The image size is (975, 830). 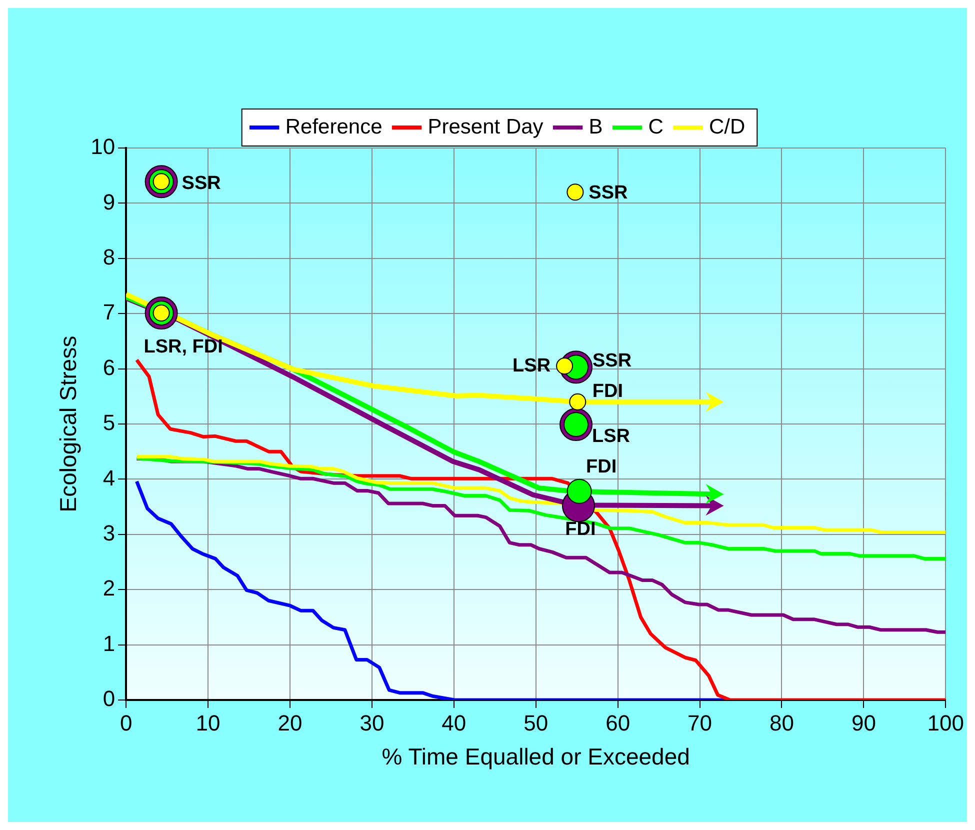 What do you see at coordinates (109, 588) in the screenshot?
I see `y-tick-label: 2` at bounding box center [109, 588].